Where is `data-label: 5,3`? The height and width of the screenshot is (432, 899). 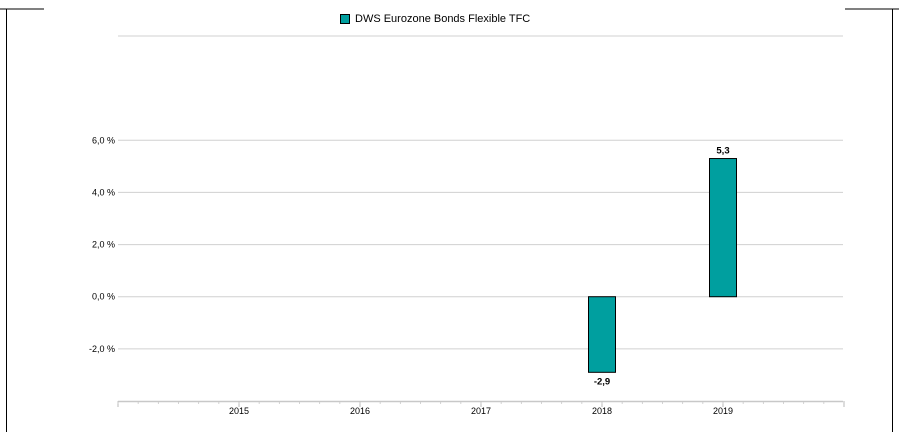 data-label: 5,3 is located at coordinates (722, 151).